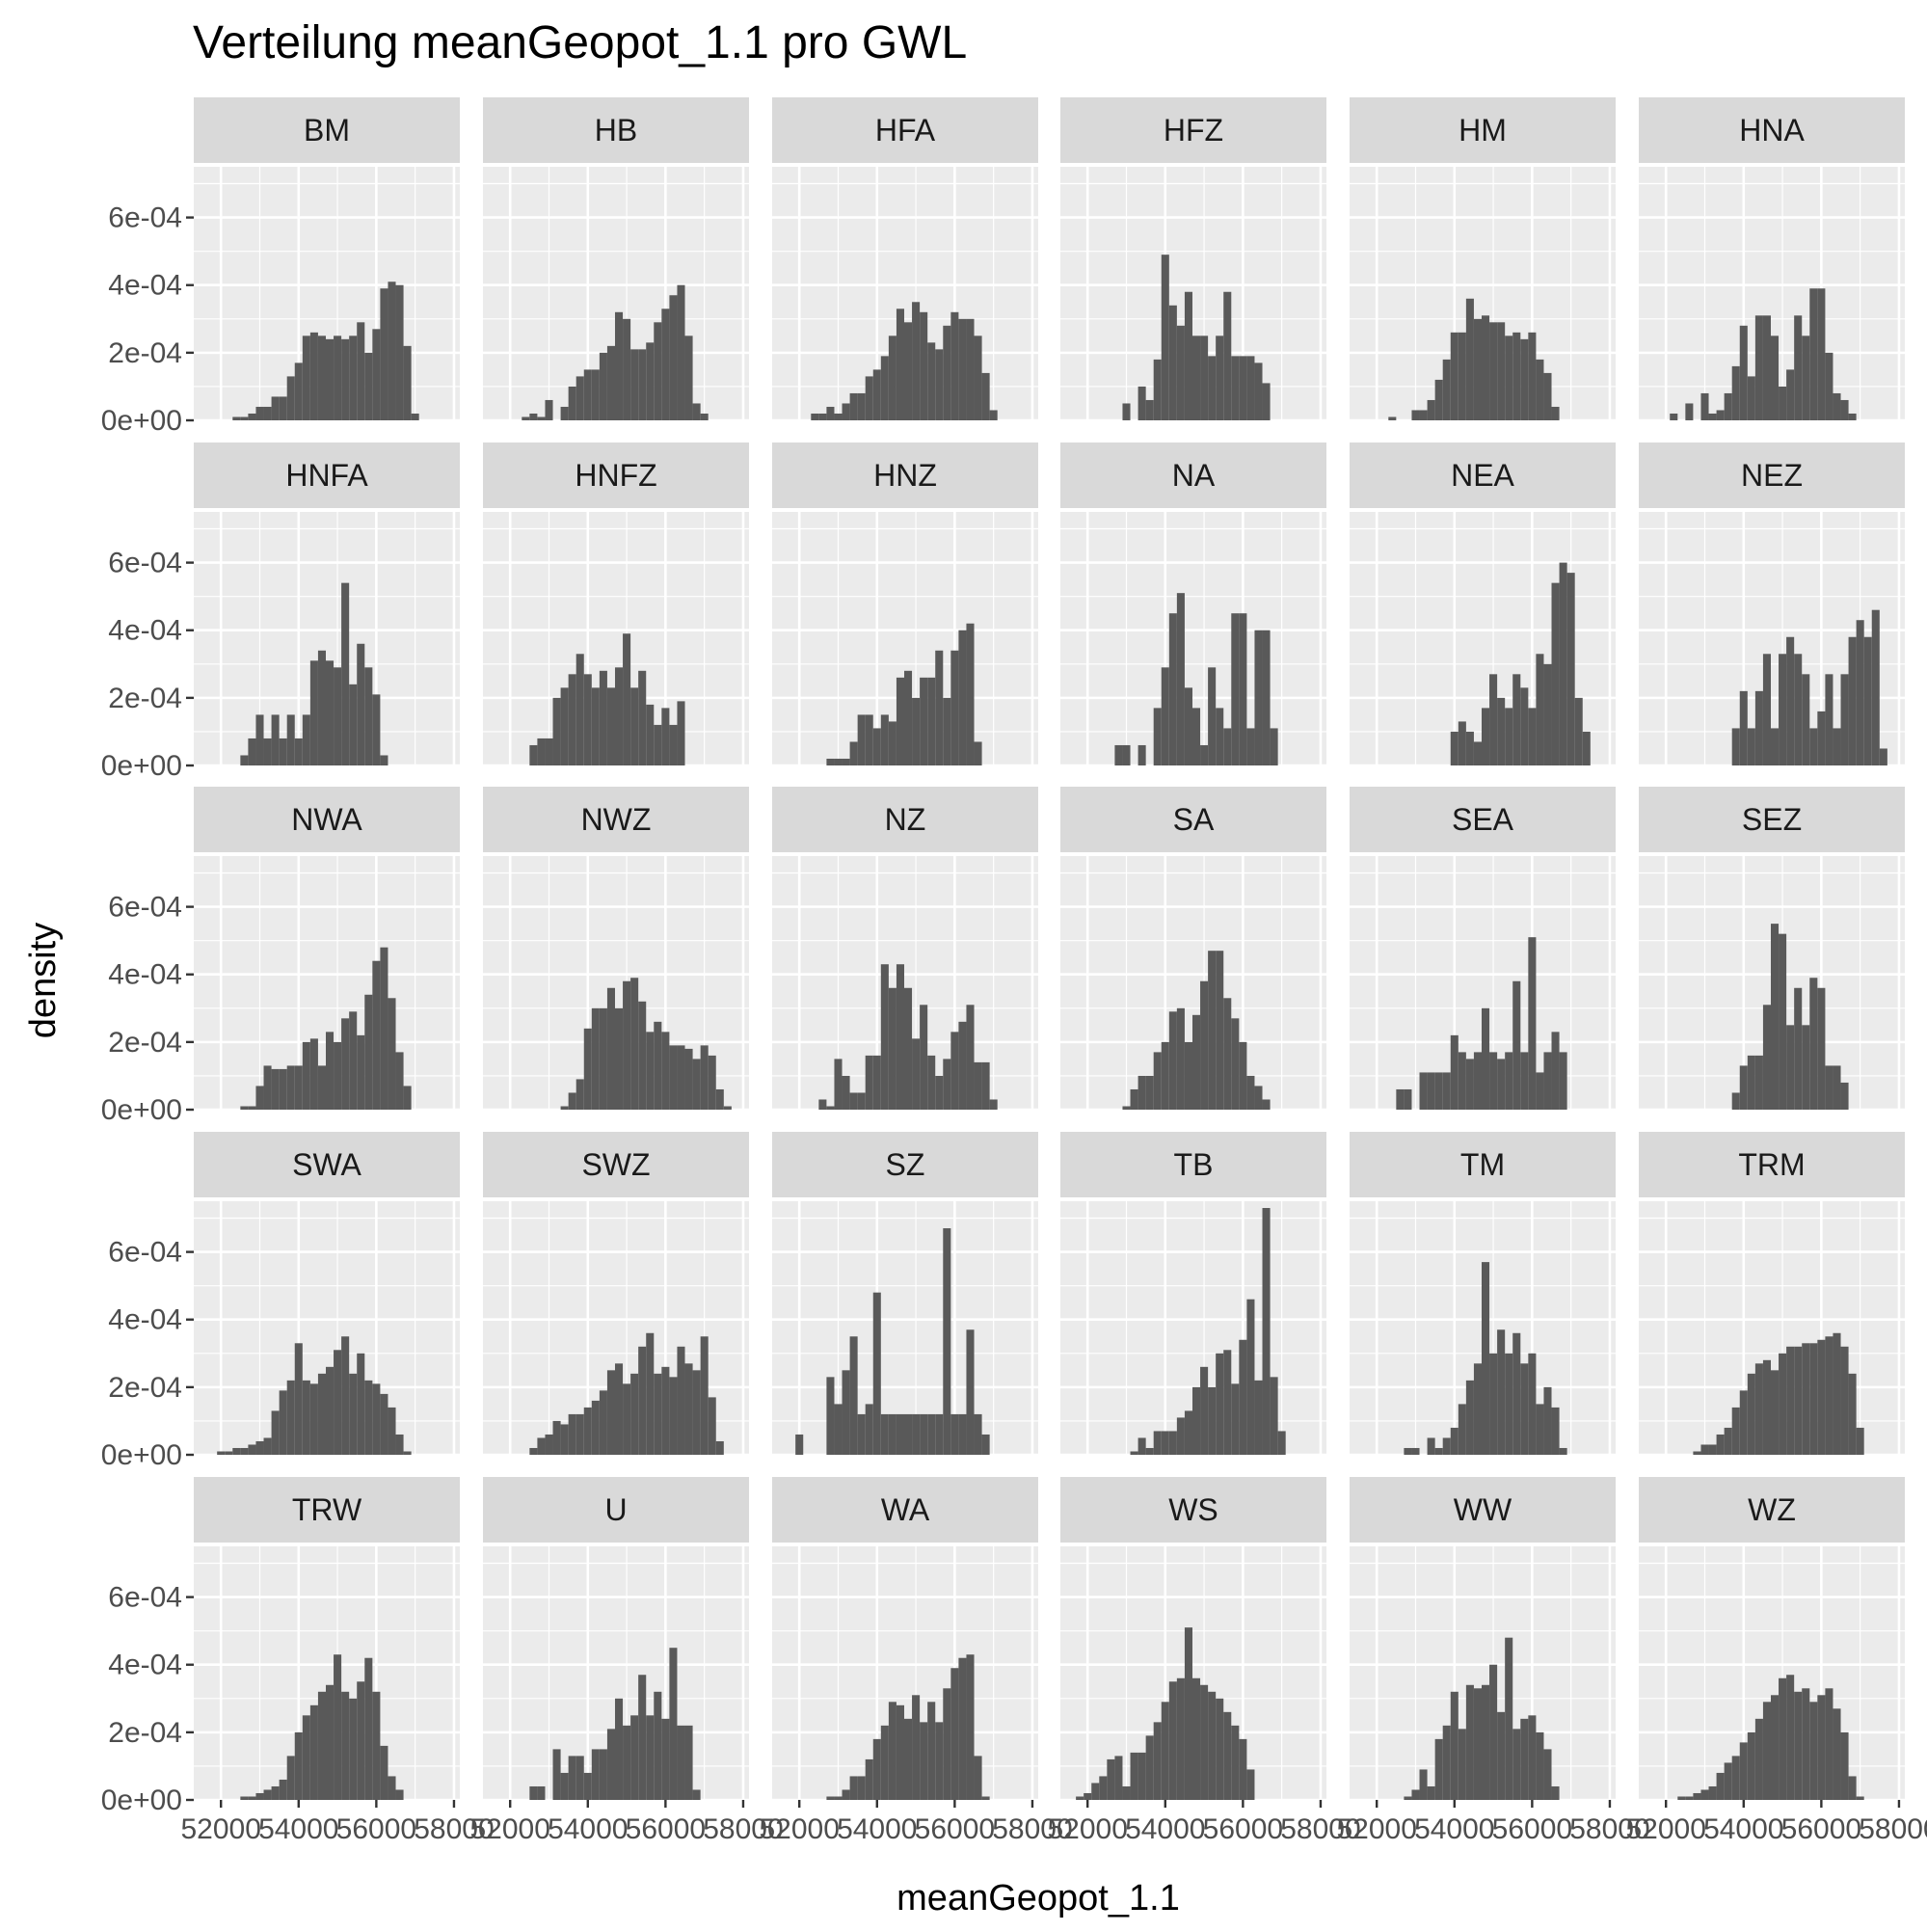 The height and width of the screenshot is (1932, 1927). I want to click on x-axis-tick-label: 52000, so click(1087, 1829).